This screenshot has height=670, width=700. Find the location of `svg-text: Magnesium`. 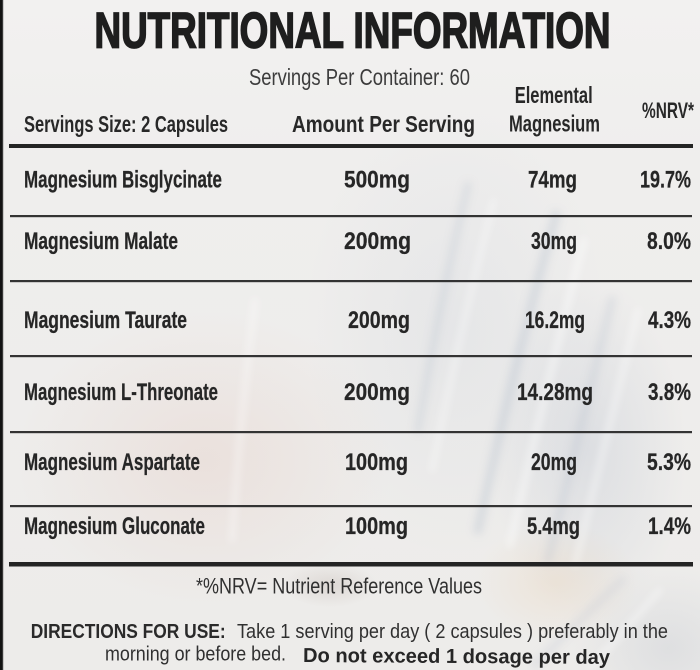

svg-text: Magnesium is located at coordinates (554, 124).